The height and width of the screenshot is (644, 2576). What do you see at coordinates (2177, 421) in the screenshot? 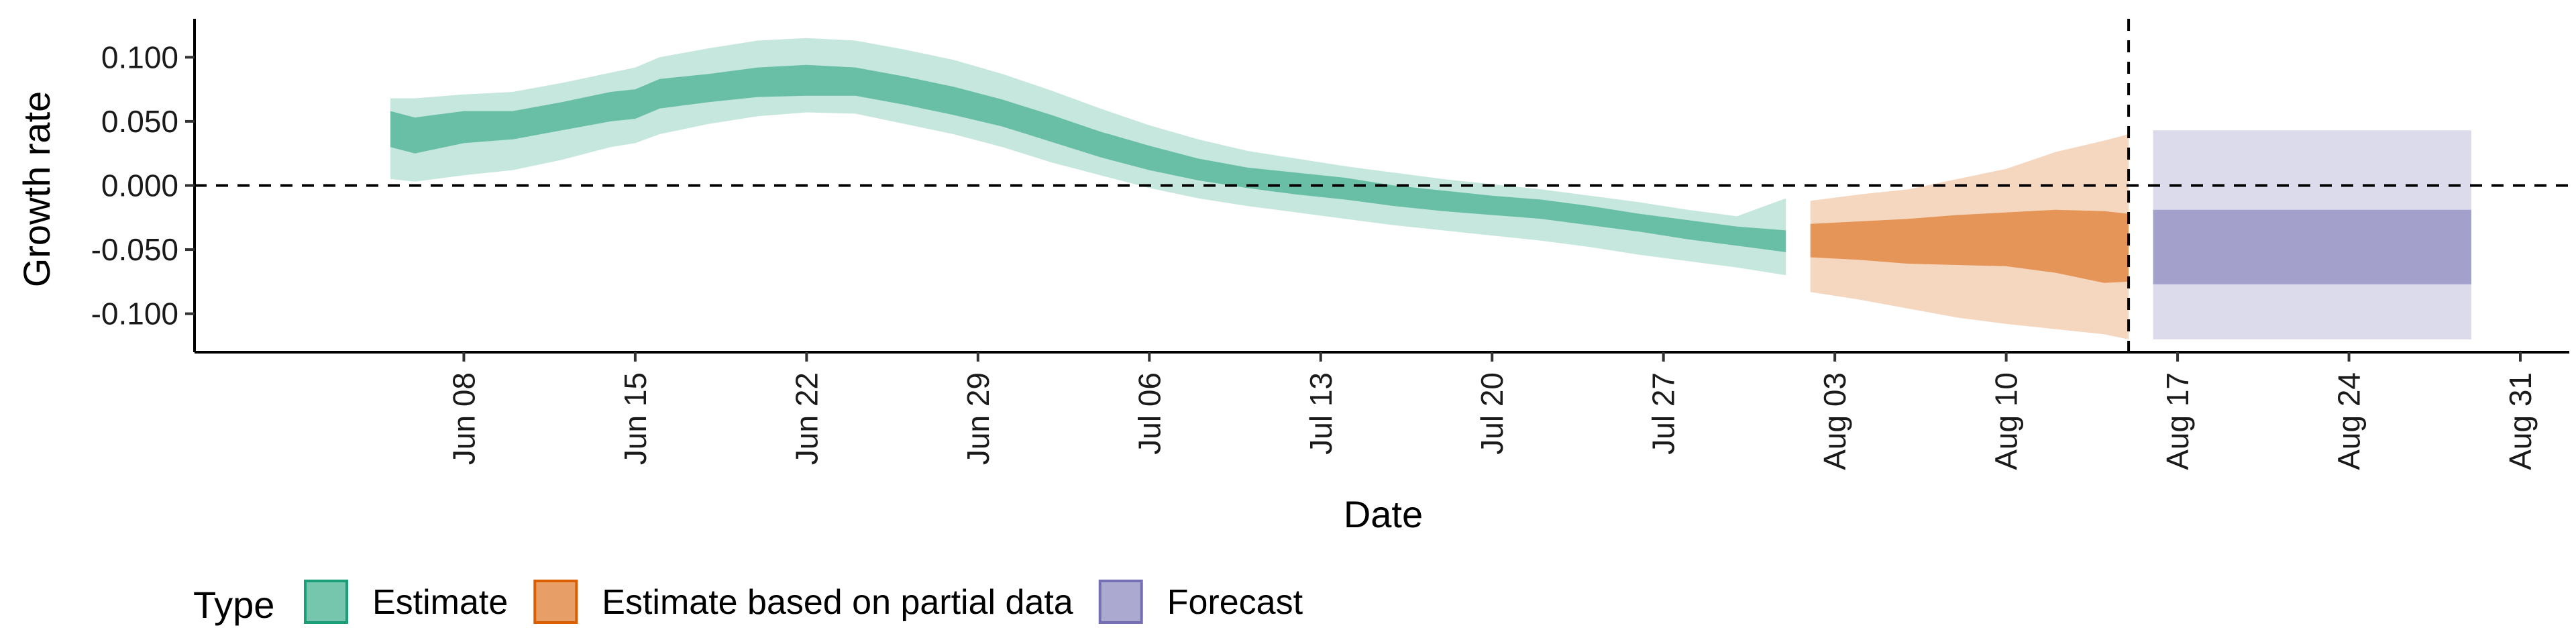
I see `x-tick-label: Aug 17` at bounding box center [2177, 421].